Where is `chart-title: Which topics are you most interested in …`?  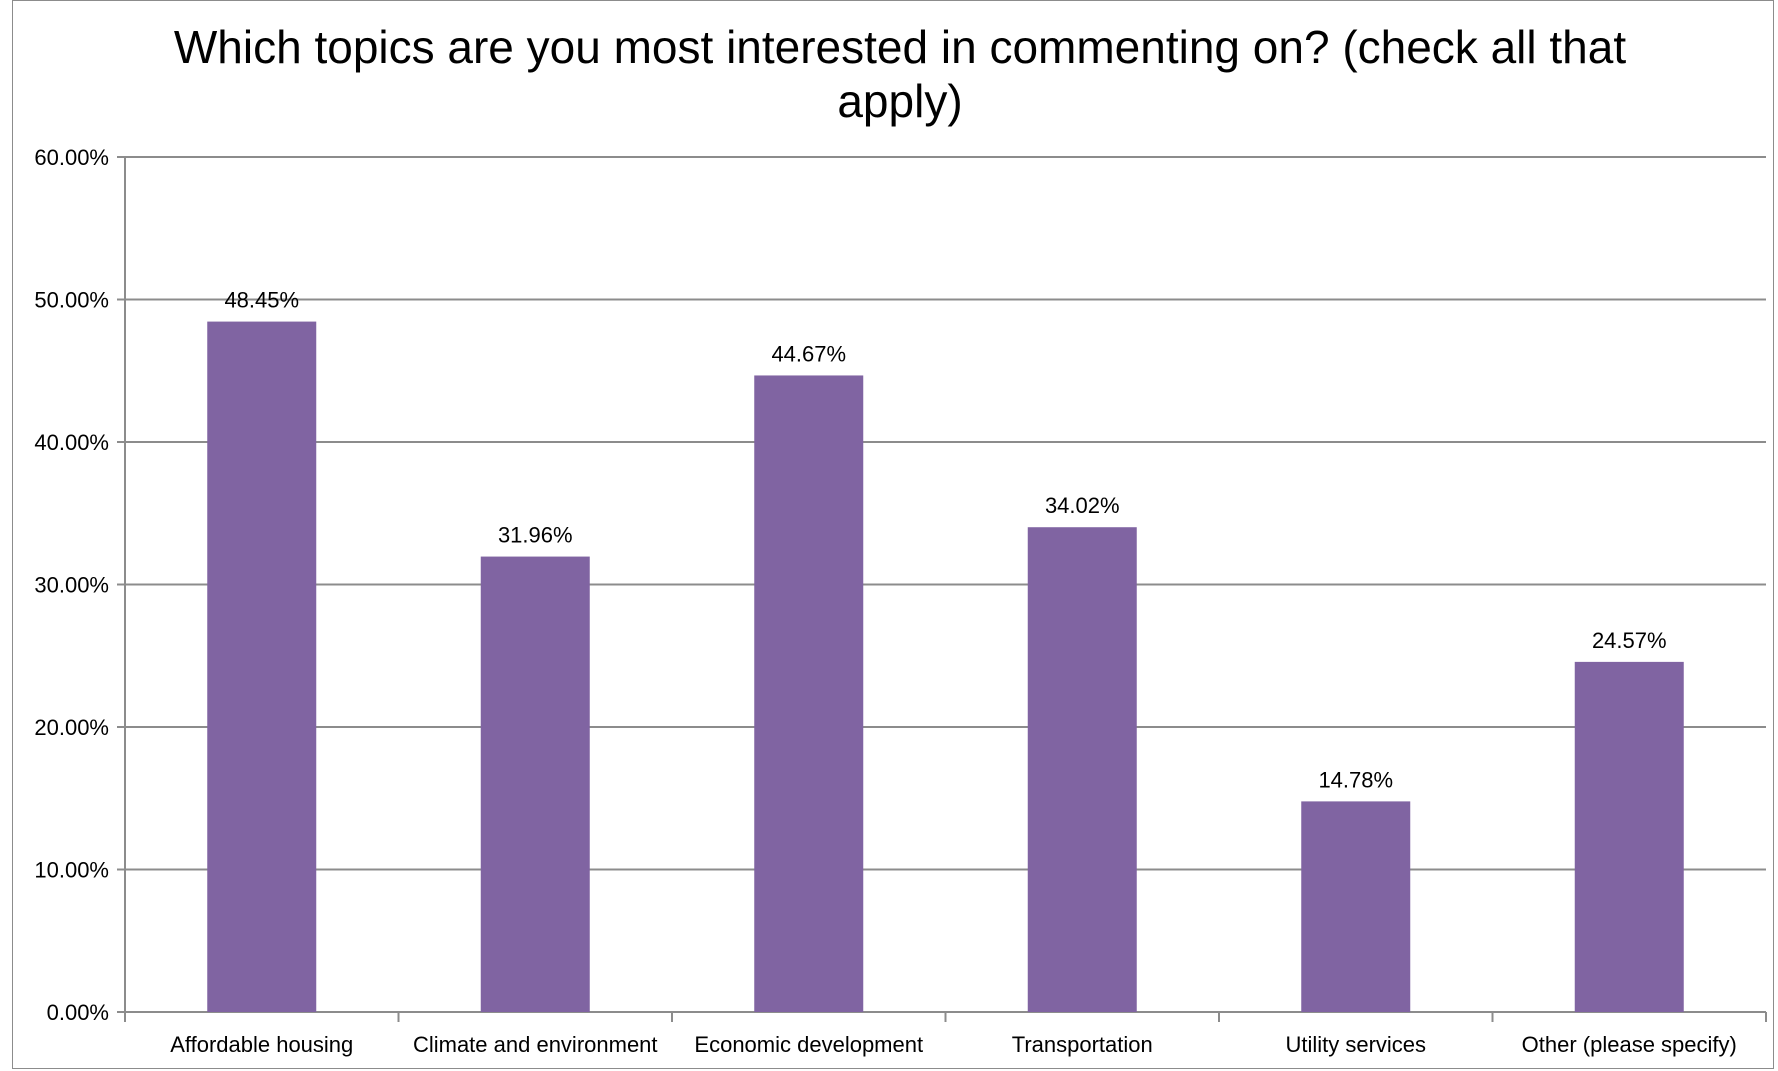 chart-title: Which topics are you most interested in … is located at coordinates (900, 74).